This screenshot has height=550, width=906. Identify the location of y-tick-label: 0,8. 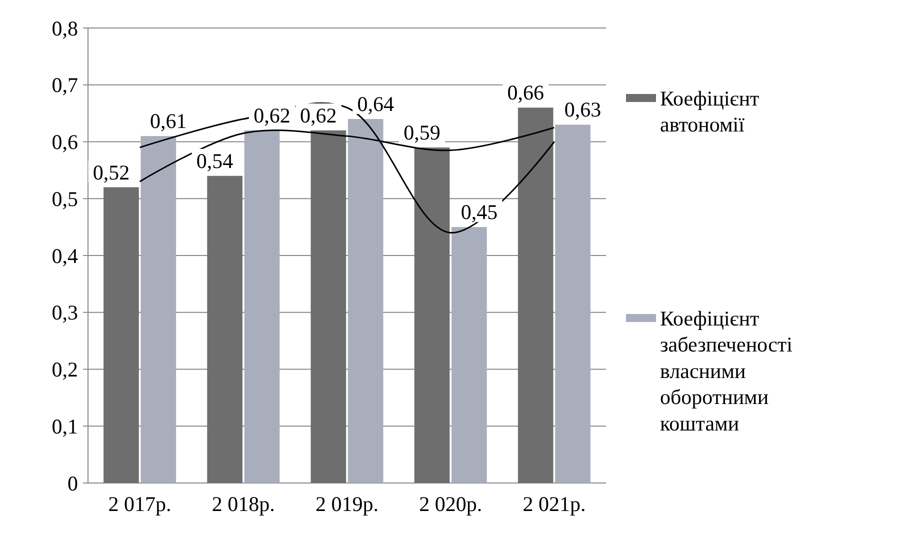
(65, 28).